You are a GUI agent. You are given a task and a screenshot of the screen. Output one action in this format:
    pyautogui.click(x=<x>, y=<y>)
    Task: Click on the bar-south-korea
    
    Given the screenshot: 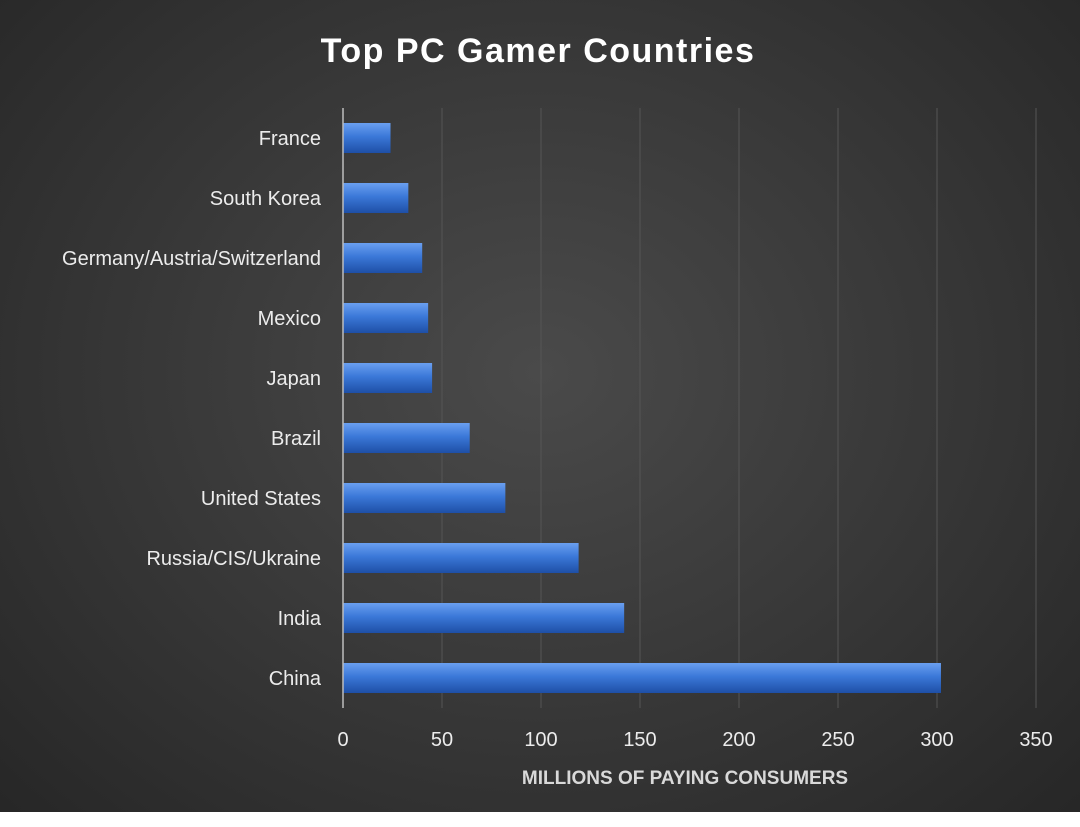 What is the action you would take?
    pyautogui.click(x=376, y=198)
    